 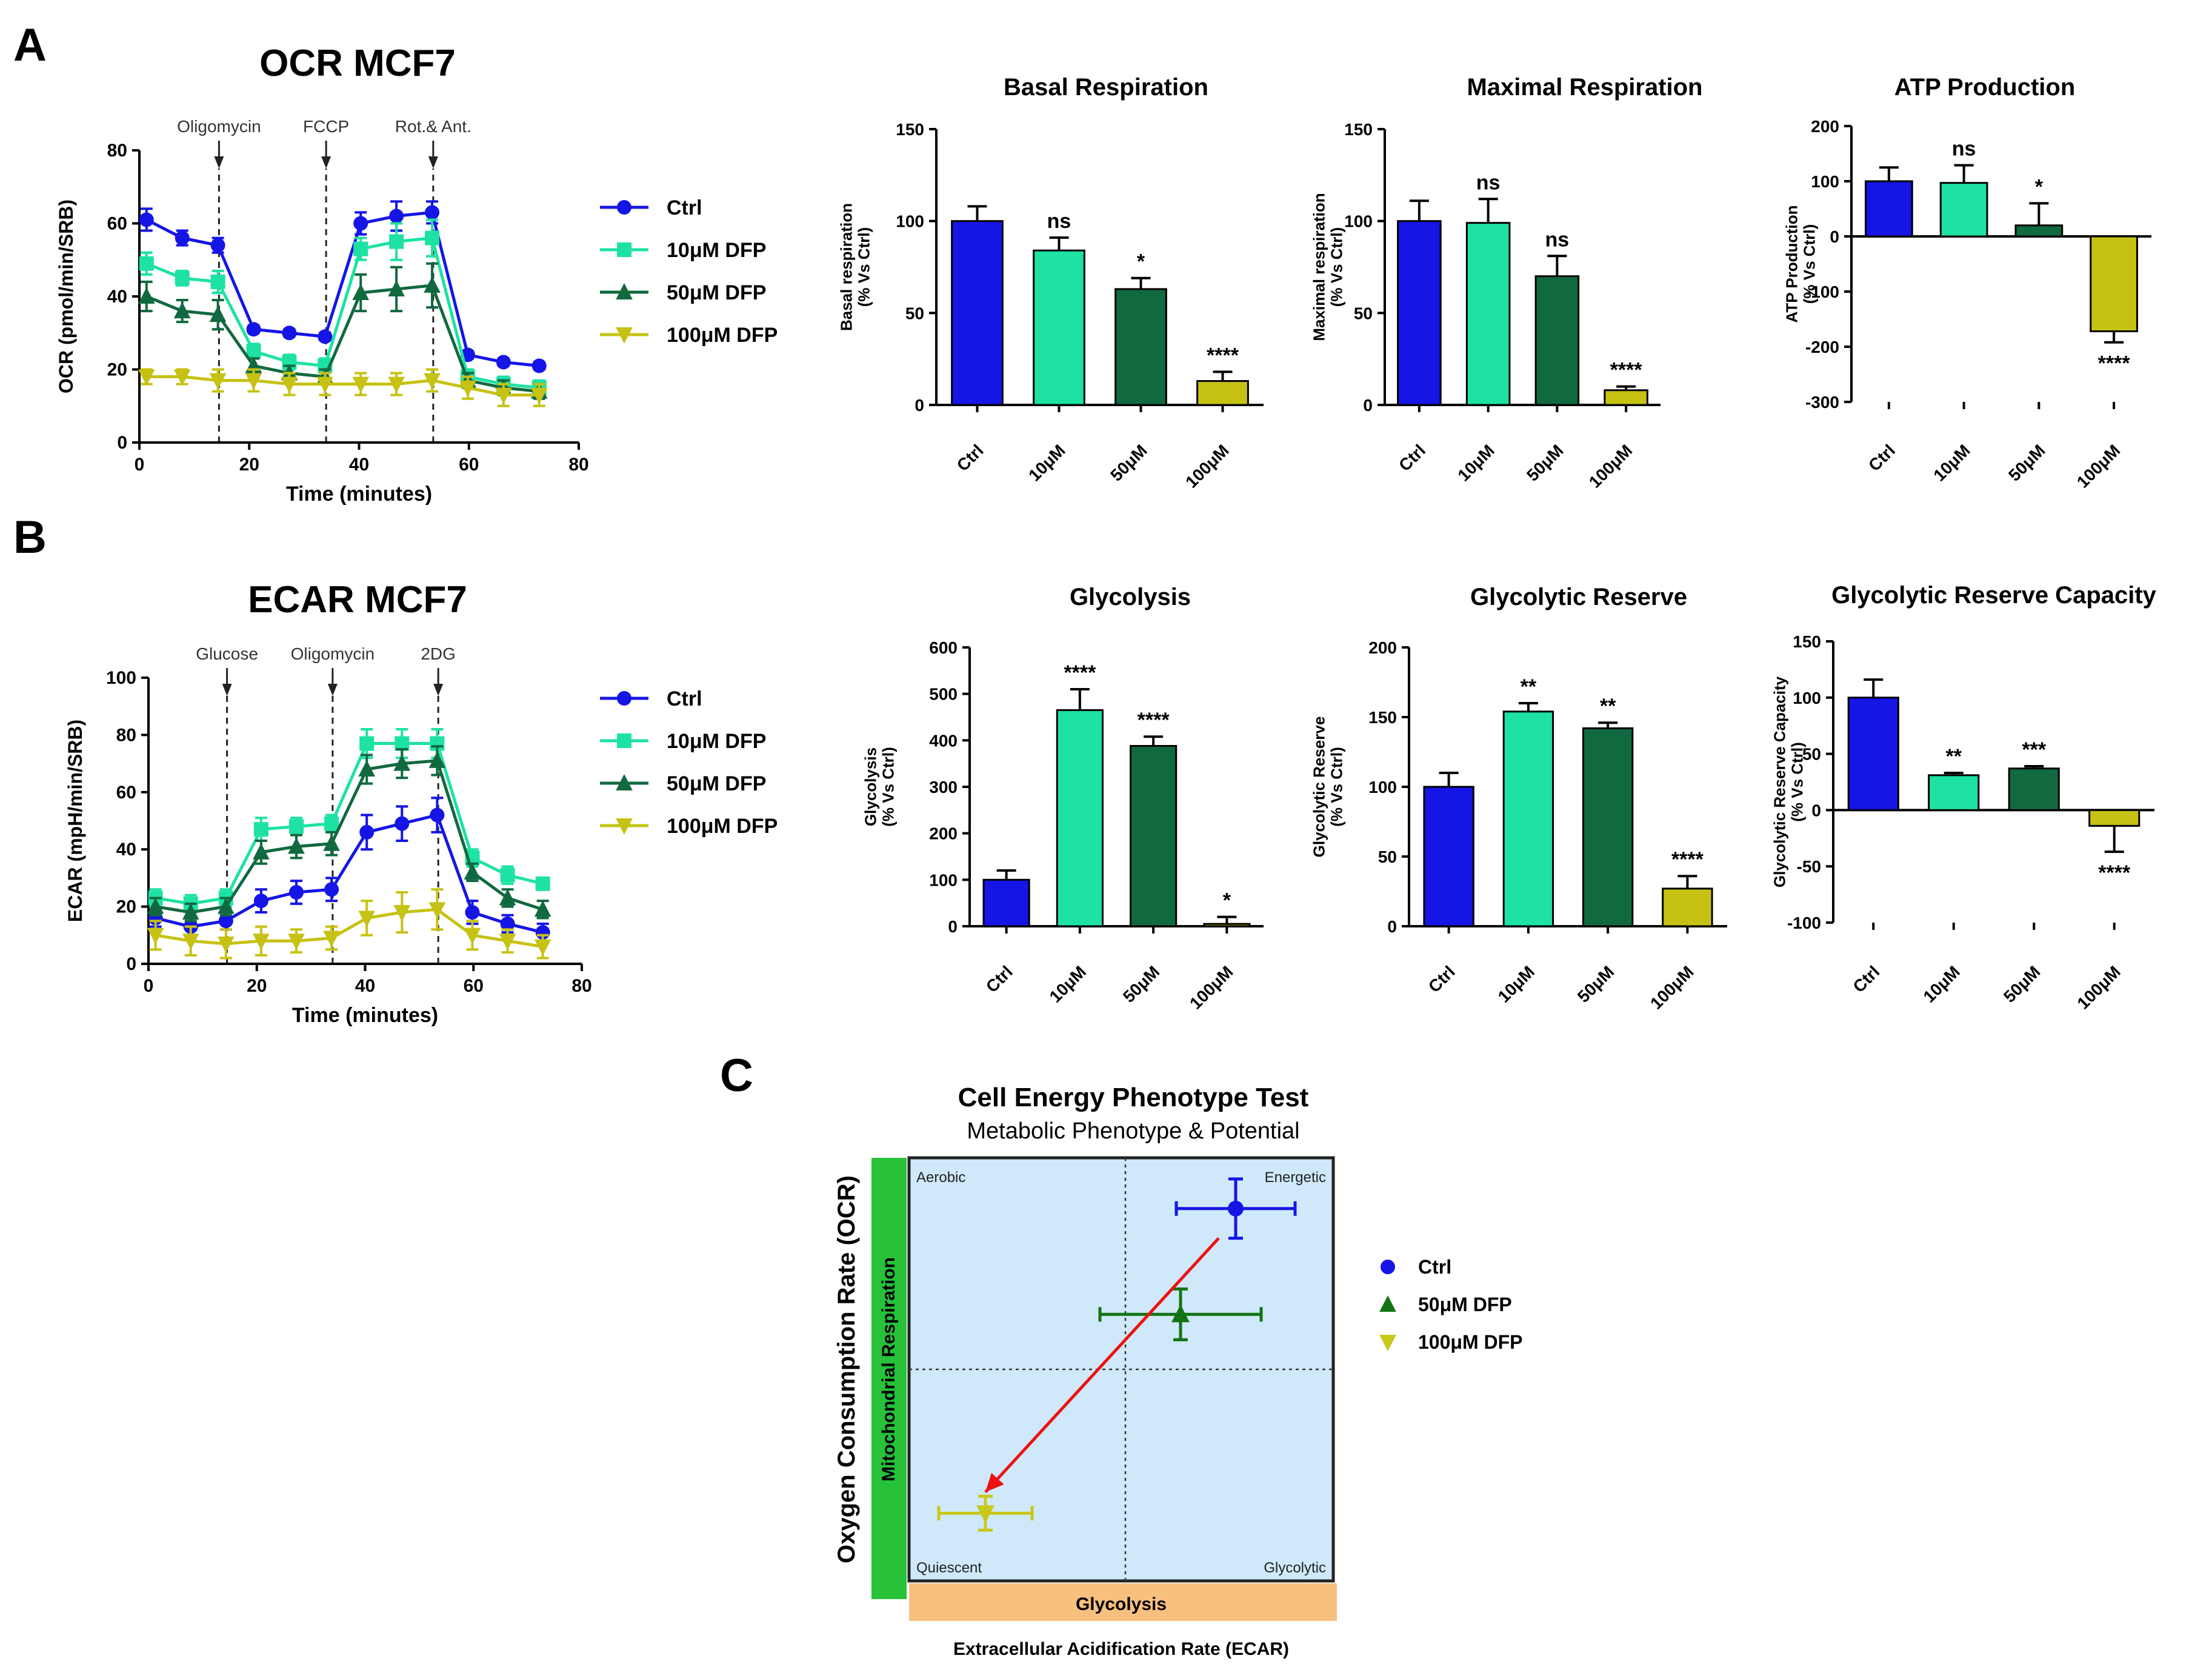 What do you see at coordinates (1822, 402) in the screenshot?
I see `y-tick-label: -300` at bounding box center [1822, 402].